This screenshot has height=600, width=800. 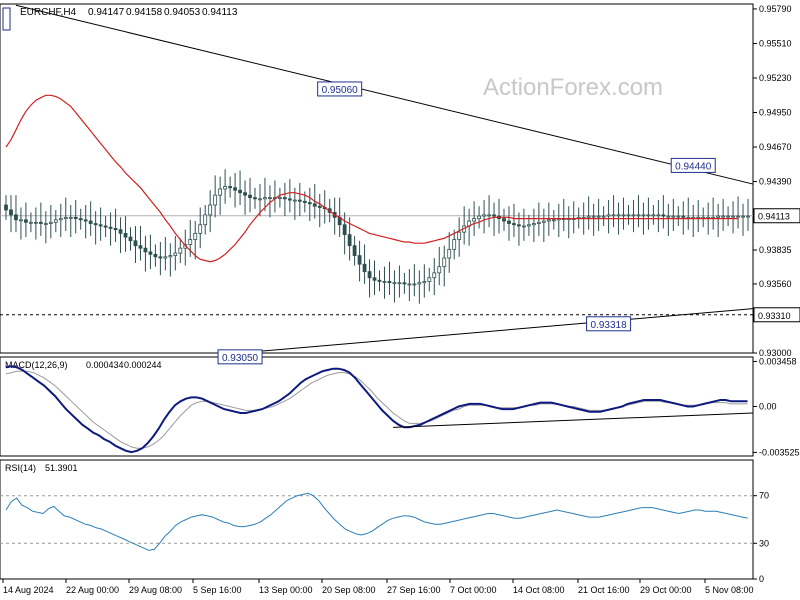 What do you see at coordinates (775, 78) in the screenshot?
I see `price-tick-label: 0.95230` at bounding box center [775, 78].